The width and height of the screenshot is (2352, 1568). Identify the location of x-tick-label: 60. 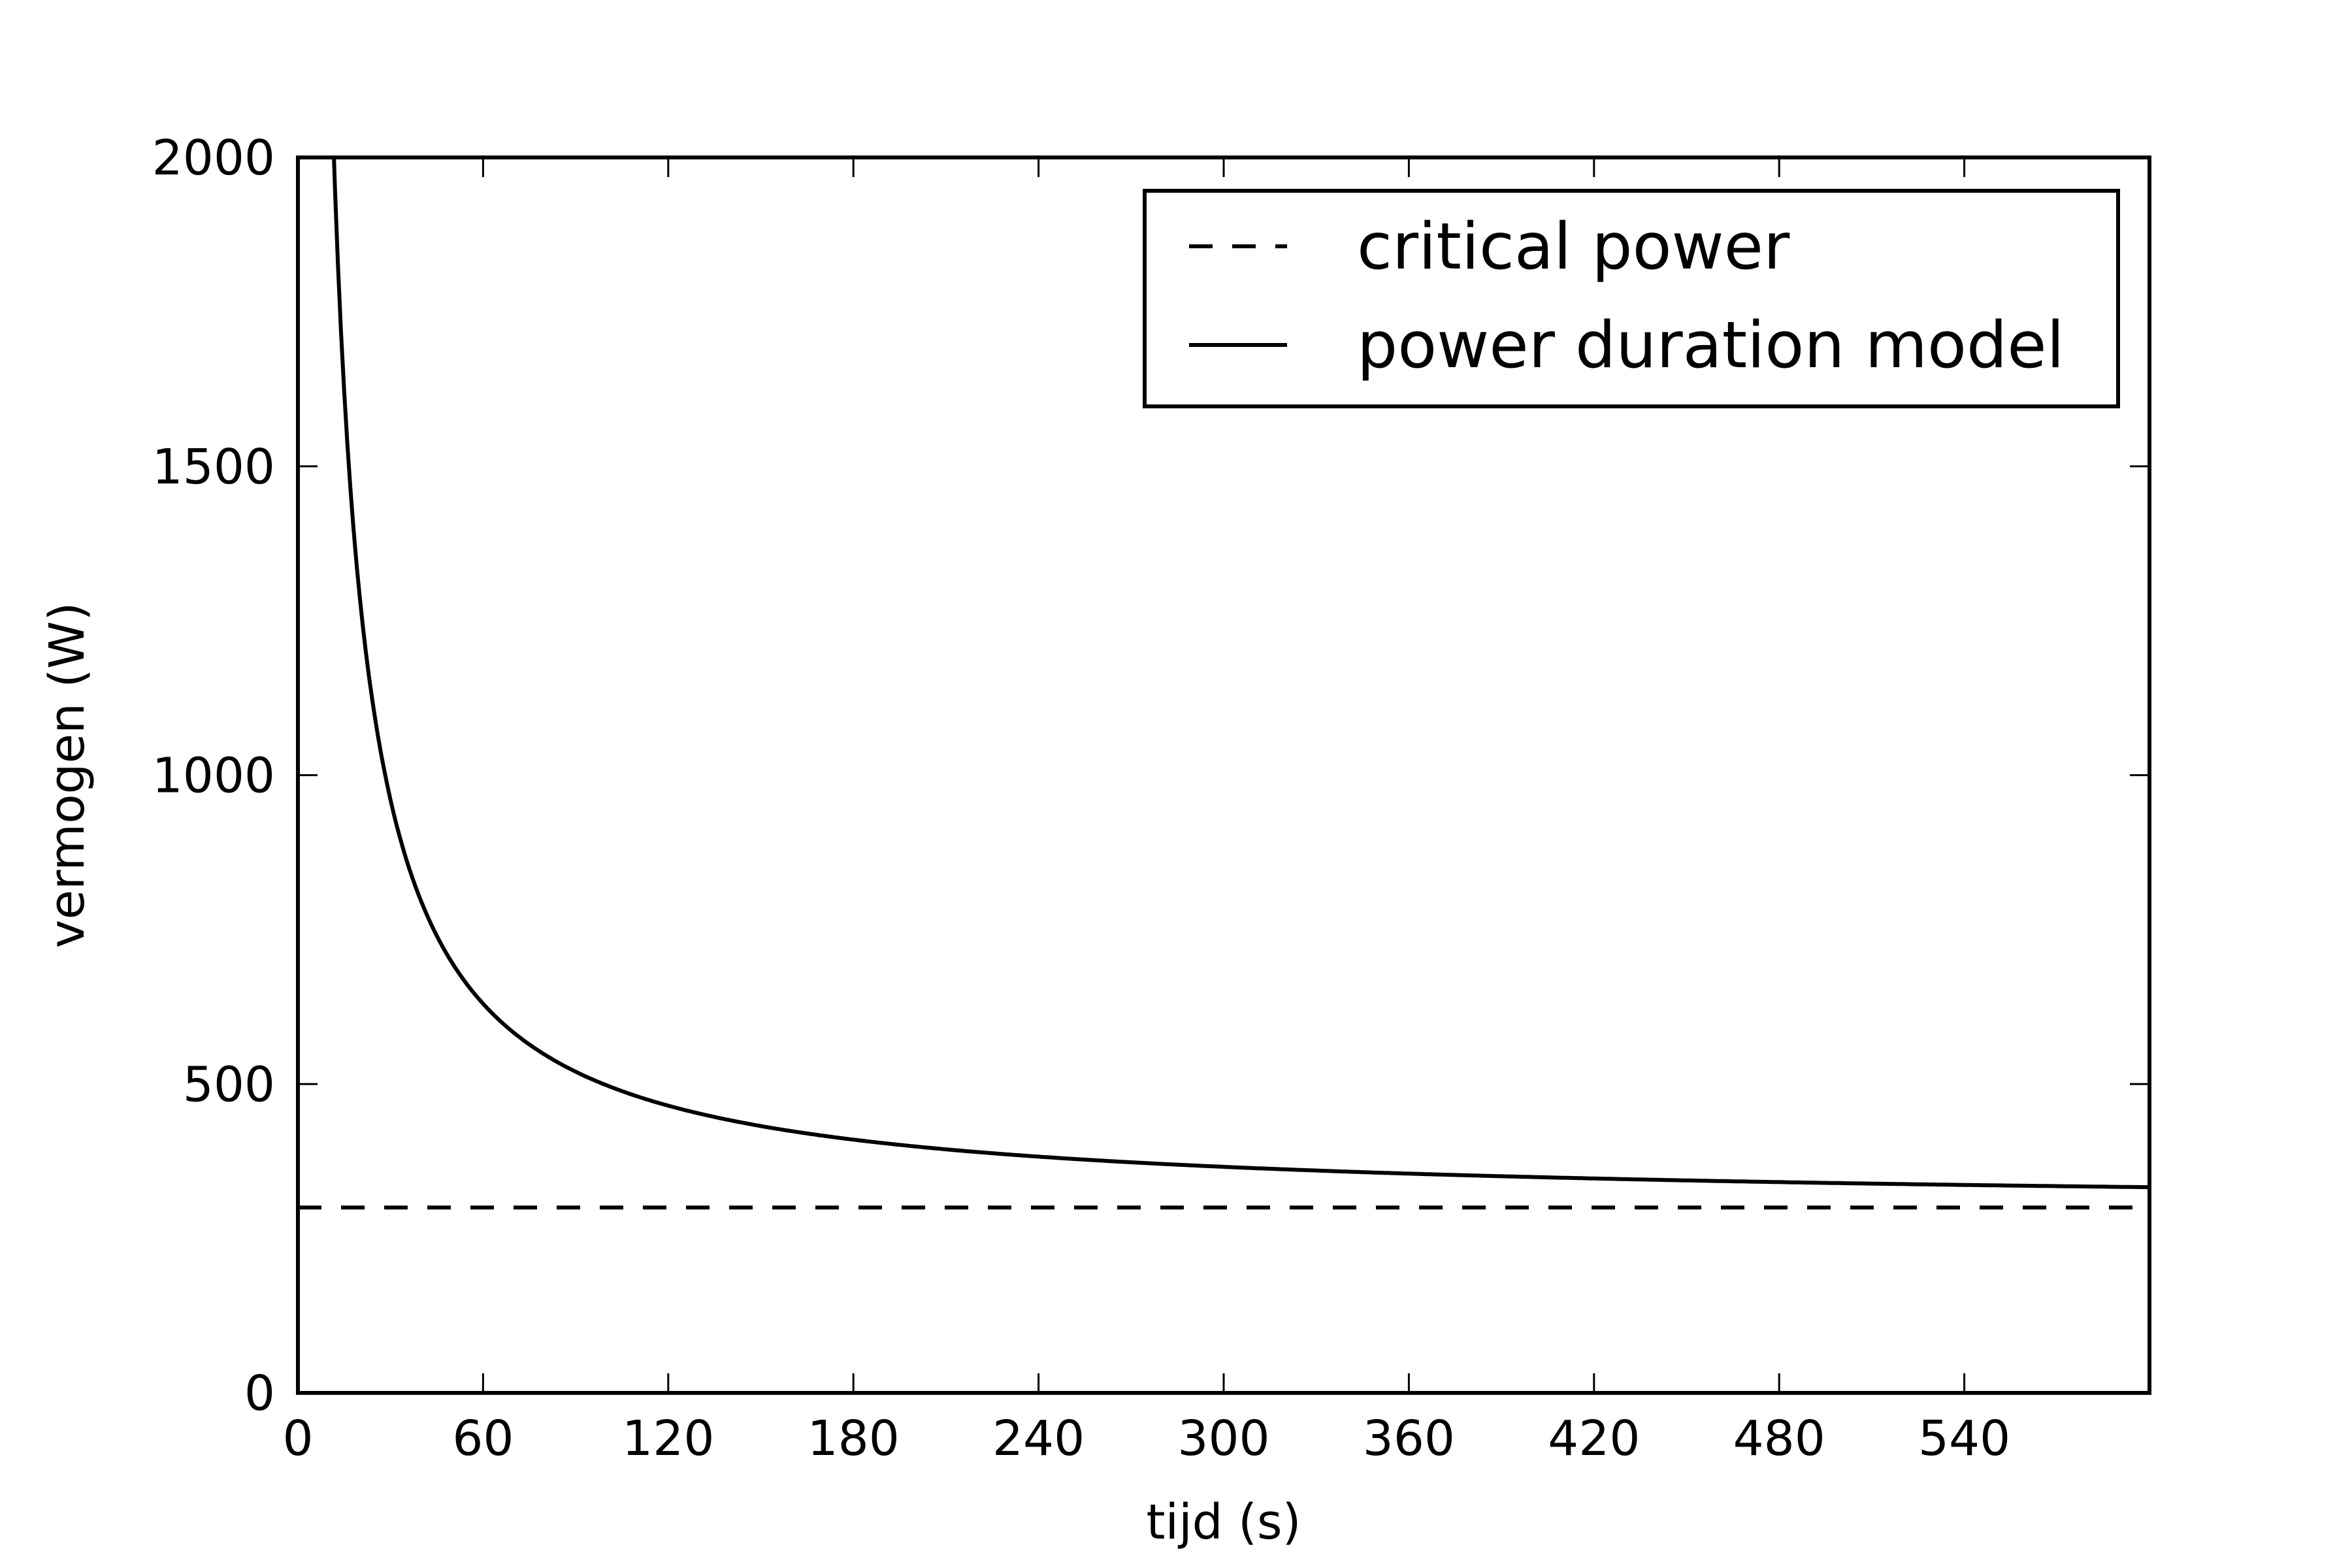
(483, 1439).